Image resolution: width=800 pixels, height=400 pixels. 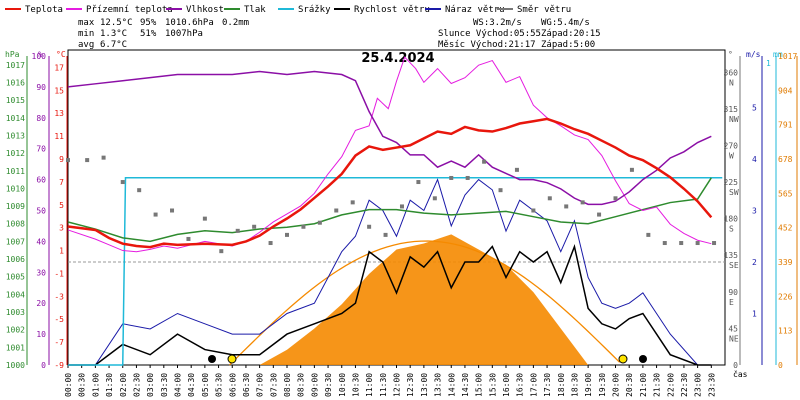 What do you see at coordinates (731, 302) in the screenshot?
I see `dir-label-6: E` at bounding box center [731, 302].